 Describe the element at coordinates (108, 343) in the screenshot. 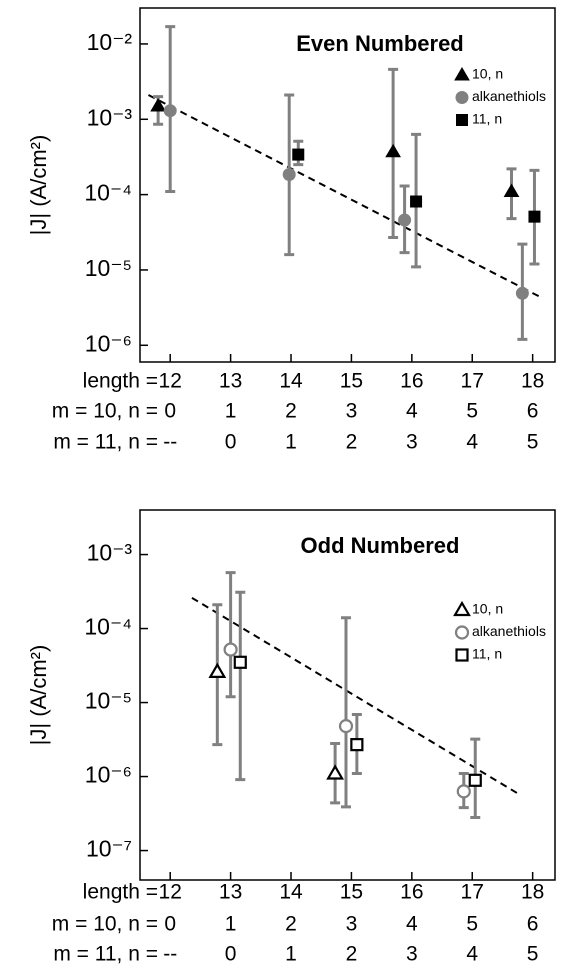

I see `y-tick-label: 10⁻⁶` at that location.